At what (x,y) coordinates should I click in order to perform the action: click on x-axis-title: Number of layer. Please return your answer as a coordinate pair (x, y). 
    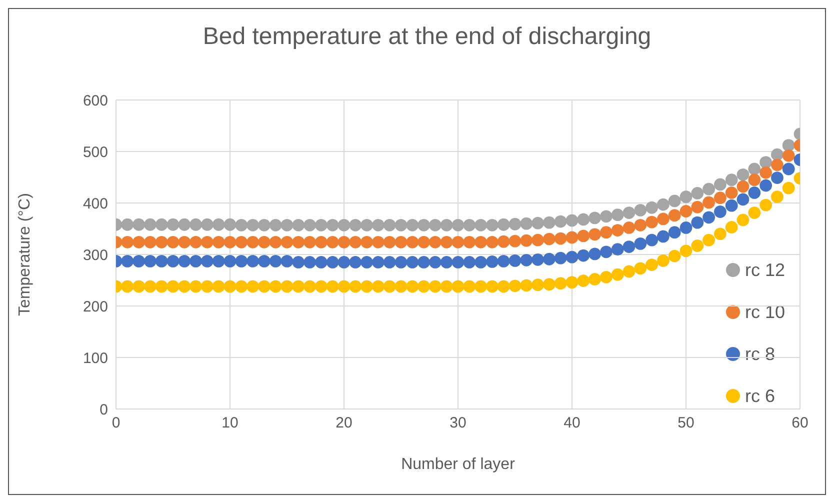
    Looking at the image, I should click on (458, 464).